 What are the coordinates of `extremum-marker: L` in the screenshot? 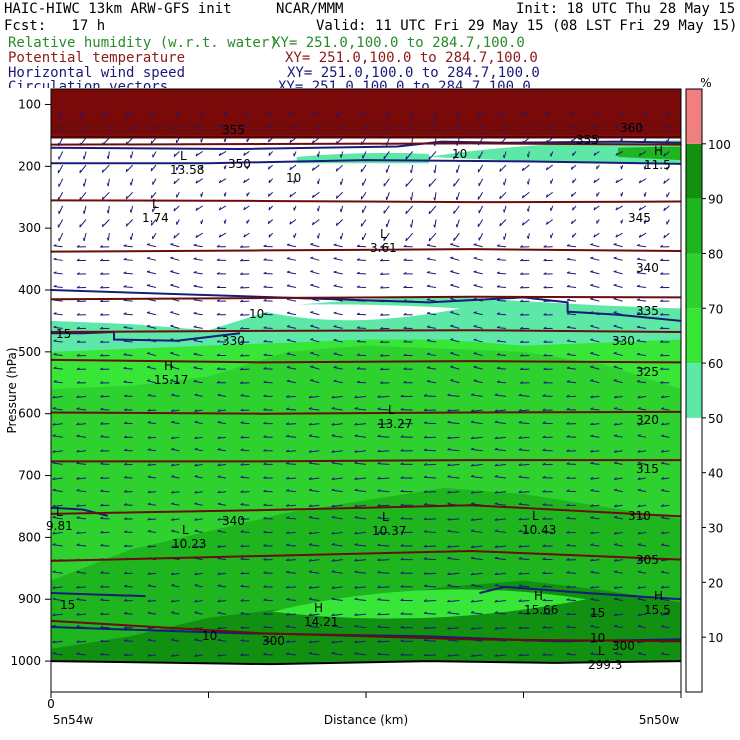 It's located at (59, 512).